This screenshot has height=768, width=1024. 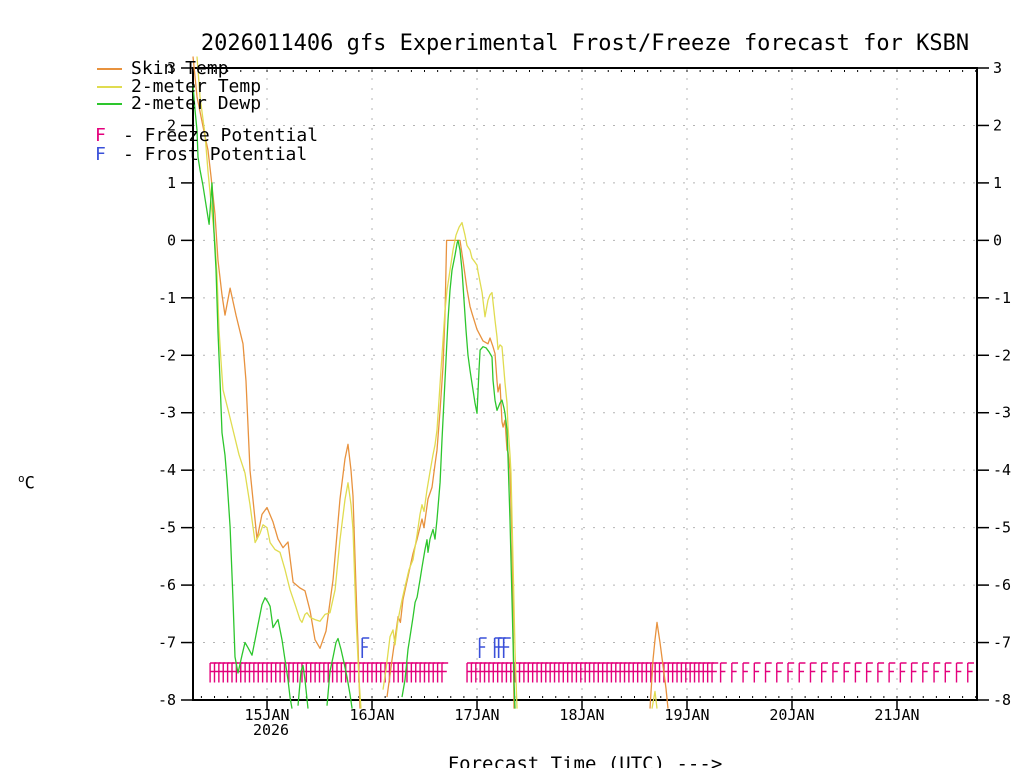 What do you see at coordinates (109, 104) in the screenshot?
I see `dewp-2m-line-swatch` at bounding box center [109, 104].